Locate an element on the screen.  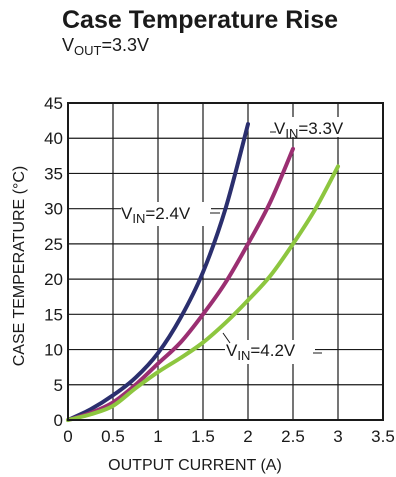
x-tick-label: 0 is located at coordinates (67, 436).